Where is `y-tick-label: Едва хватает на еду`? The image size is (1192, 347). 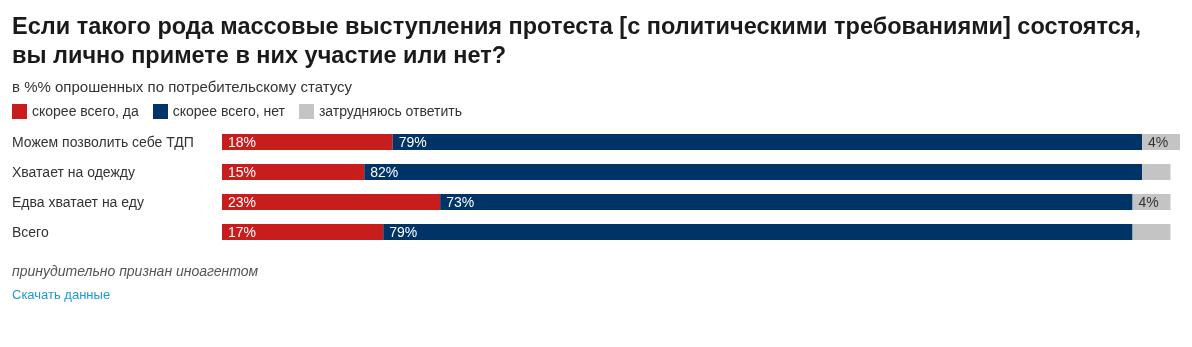 y-tick-label: Едва хватает на еду is located at coordinates (78, 201).